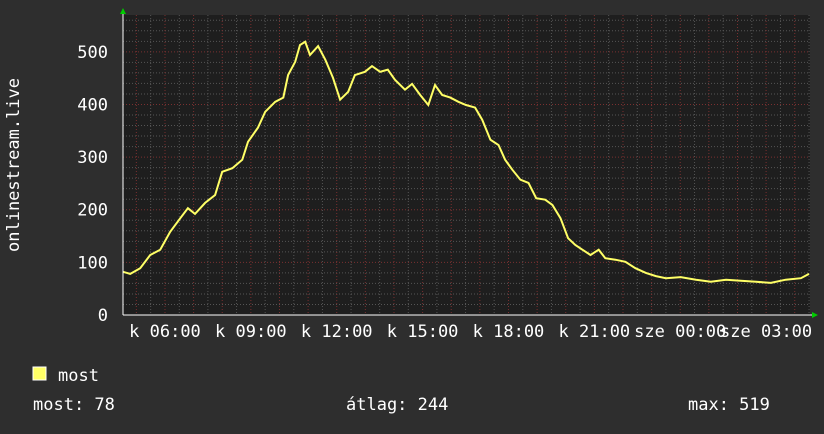 The image size is (824, 434). Describe the element at coordinates (815, 315) in the screenshot. I see `x-axis-arrow-icon` at that location.